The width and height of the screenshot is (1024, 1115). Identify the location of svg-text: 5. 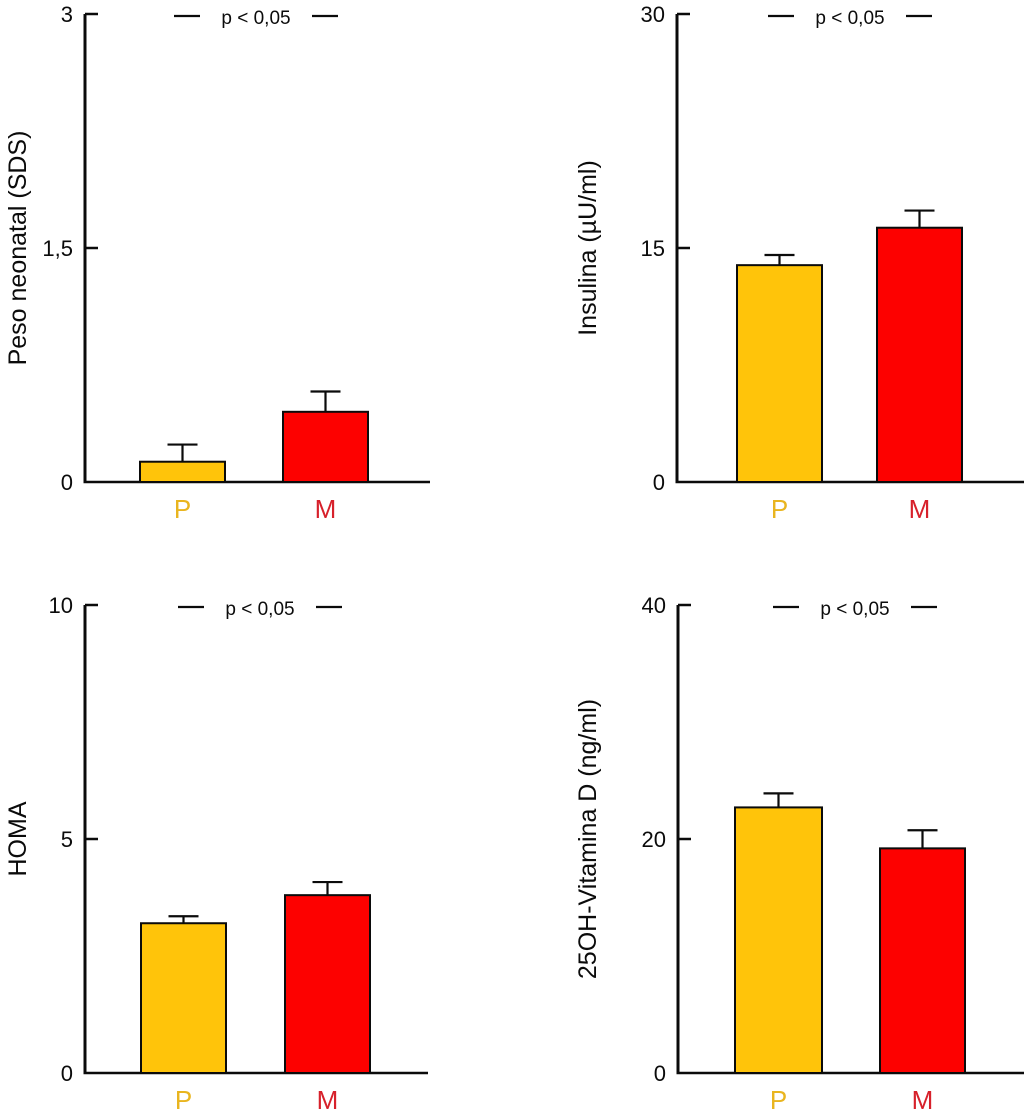
(67, 839).